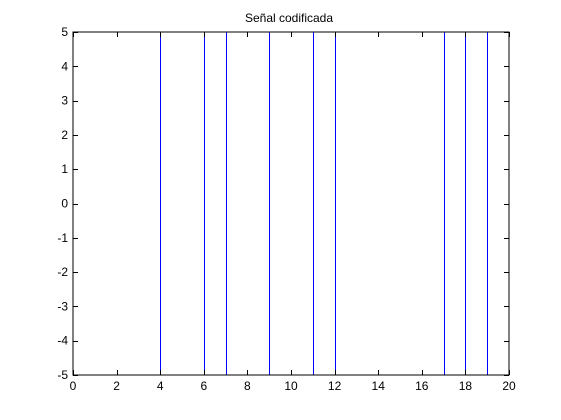  Describe the element at coordinates (203, 386) in the screenshot. I see `x-tick-label: 6` at that location.